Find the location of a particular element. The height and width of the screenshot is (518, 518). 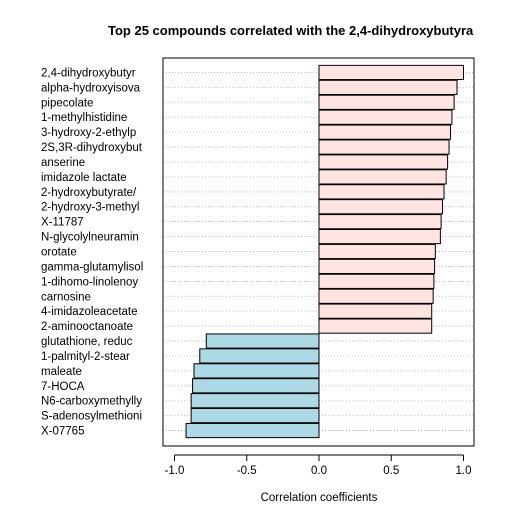

category-label: 2-hydroxybutyrate/ is located at coordinates (89, 193).